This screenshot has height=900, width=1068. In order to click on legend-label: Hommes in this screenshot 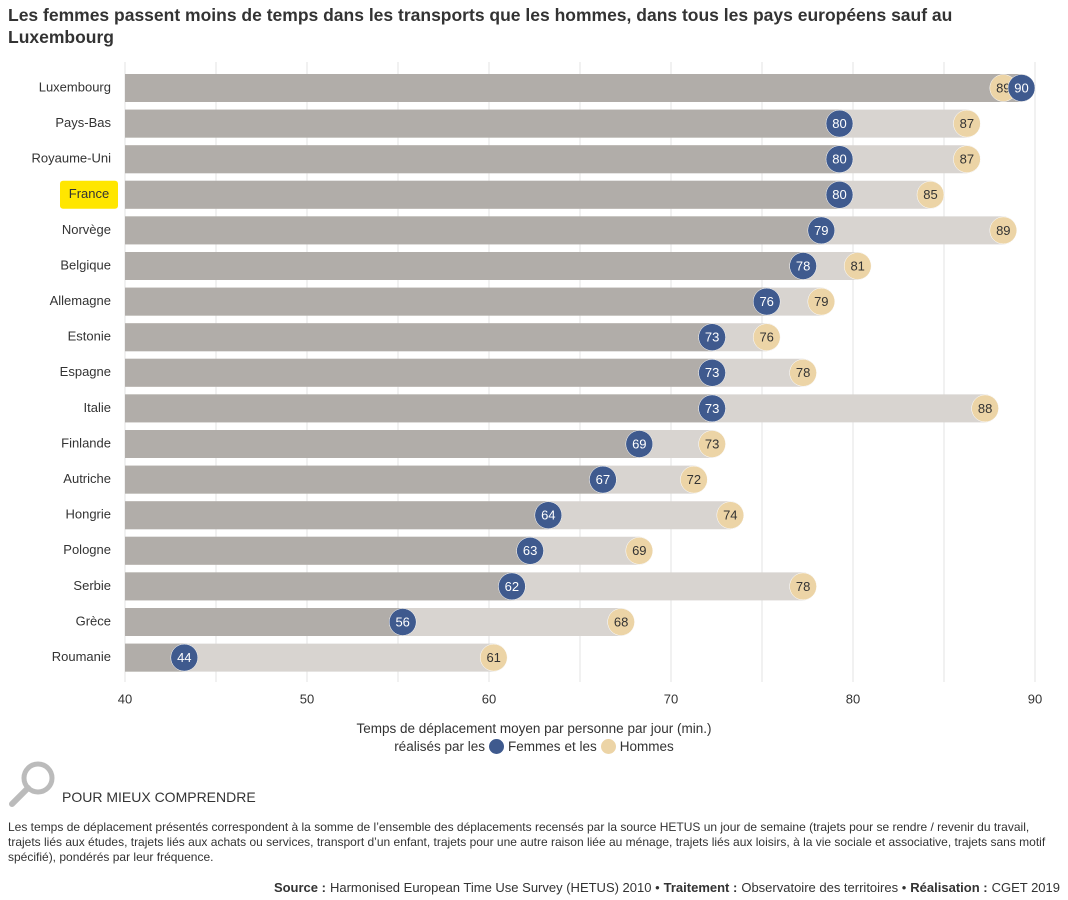, I will do `click(646, 746)`.